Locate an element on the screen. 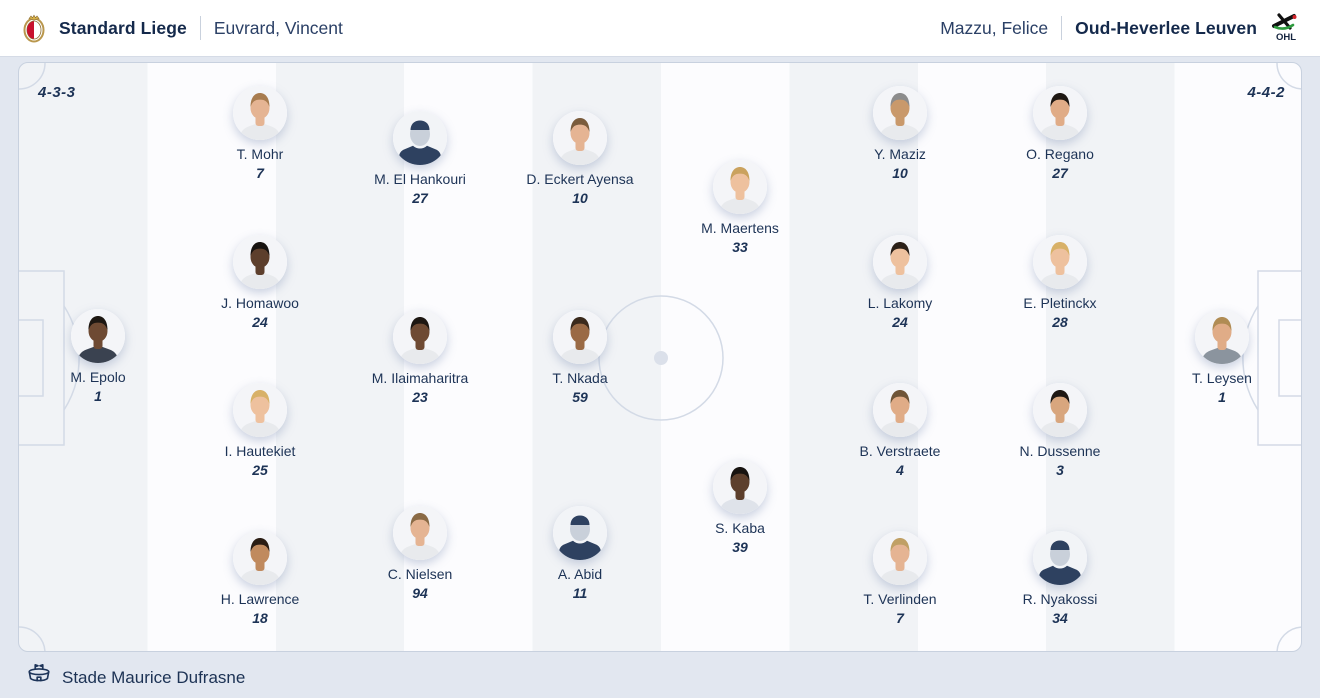 The image size is (1320, 698). player-node: Y. Maziz 10 is located at coordinates (900, 133).